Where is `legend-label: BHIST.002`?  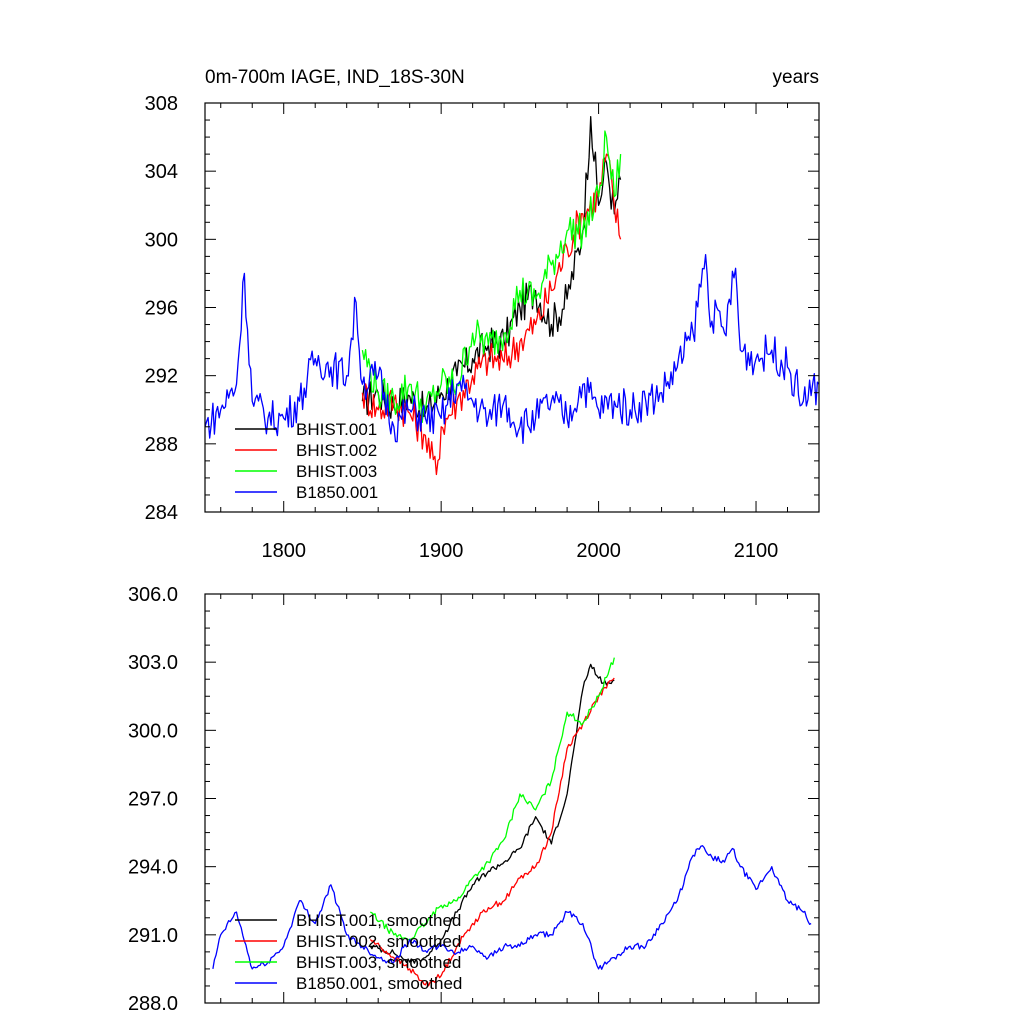
legend-label: BHIST.002 is located at coordinates (336, 450).